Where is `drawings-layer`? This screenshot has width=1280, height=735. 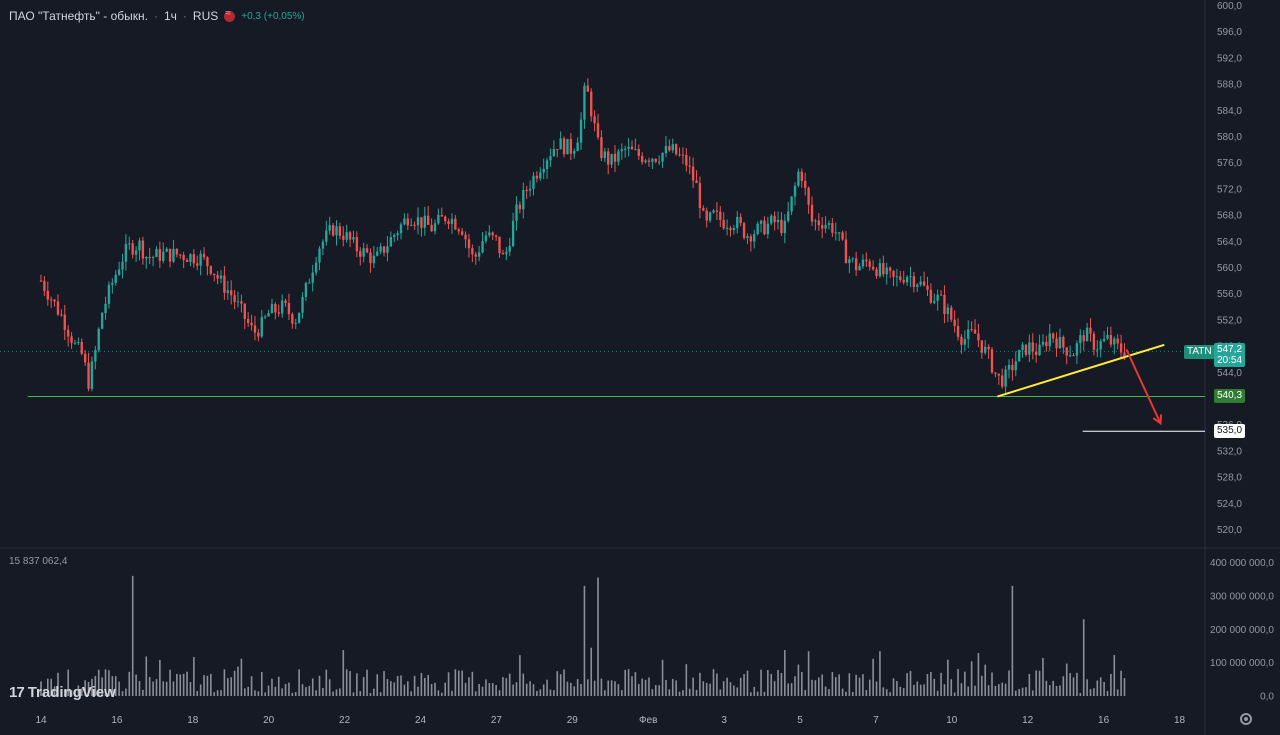
drawings-layer is located at coordinates (1081, 384).